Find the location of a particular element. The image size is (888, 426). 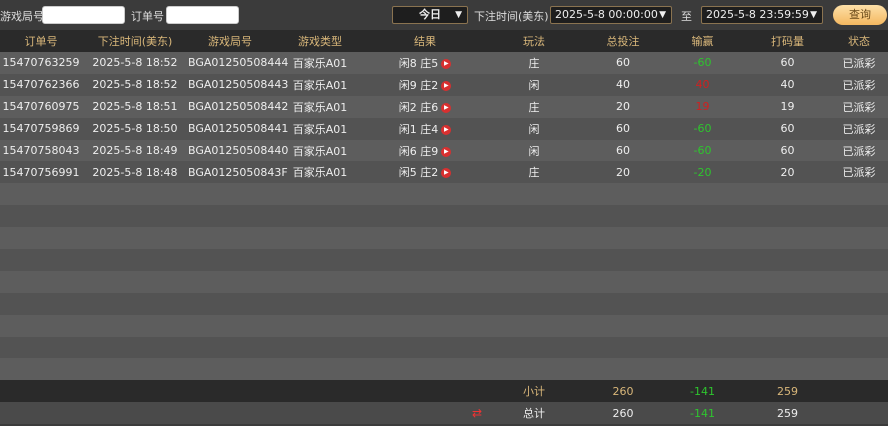

cell-type: 百家乐A01 is located at coordinates (320, 63).